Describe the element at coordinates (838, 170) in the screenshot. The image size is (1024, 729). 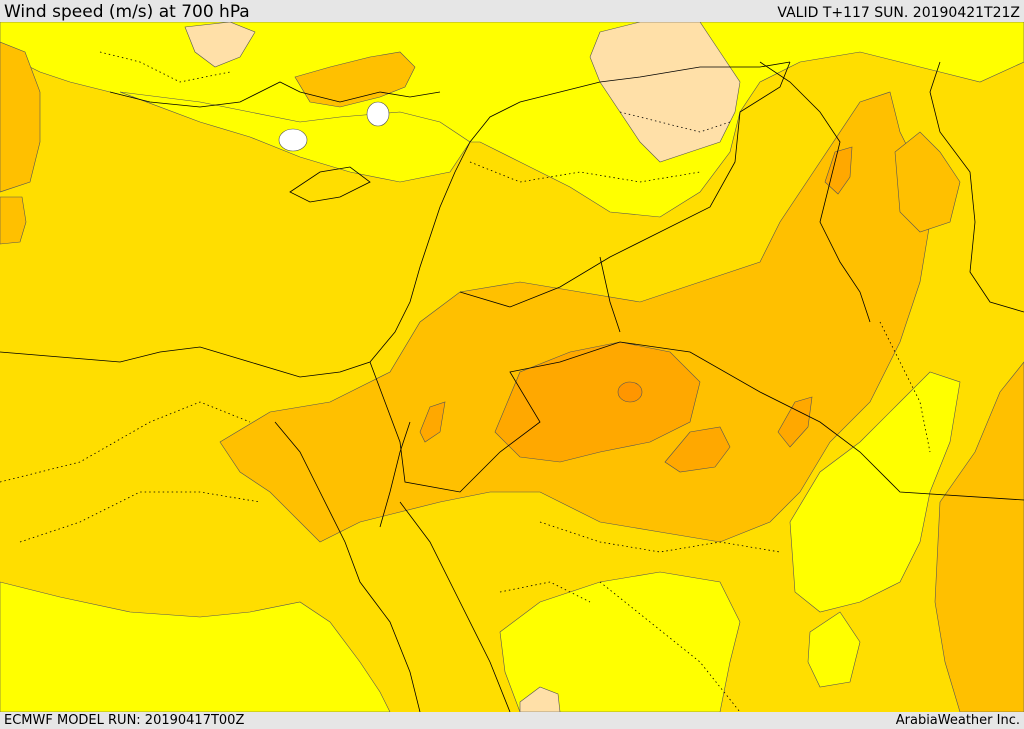
I see `strong-wind-zone-ne-cell` at that location.